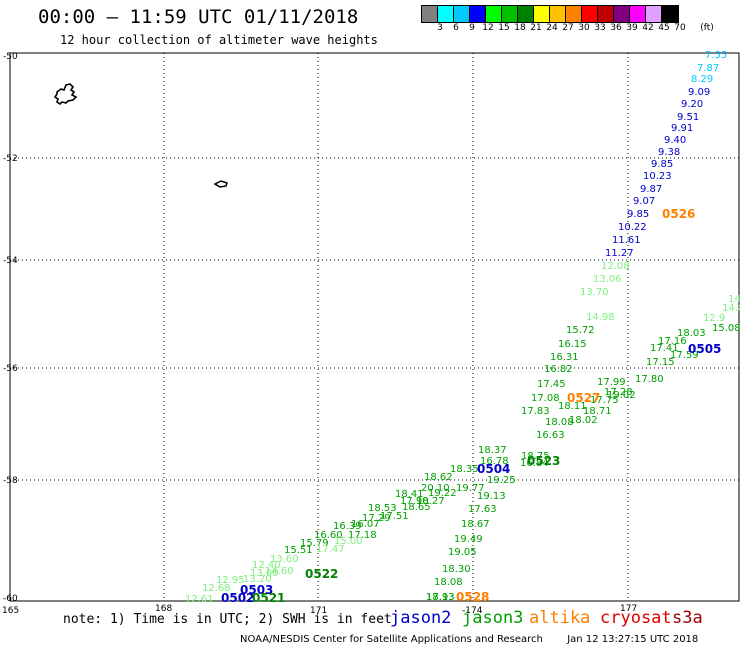 The image size is (740, 650). What do you see at coordinates (456, 569) in the screenshot?
I see `swh-label: 18.30` at bounding box center [456, 569].